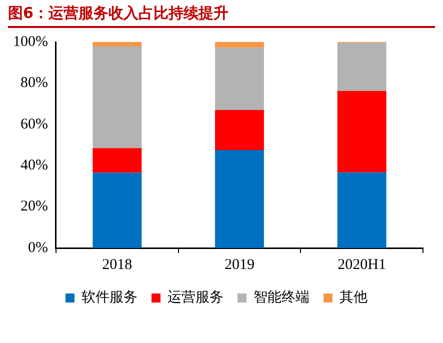 The image size is (443, 343). I want to click on x-tick-label: 2020H1, so click(362, 264).